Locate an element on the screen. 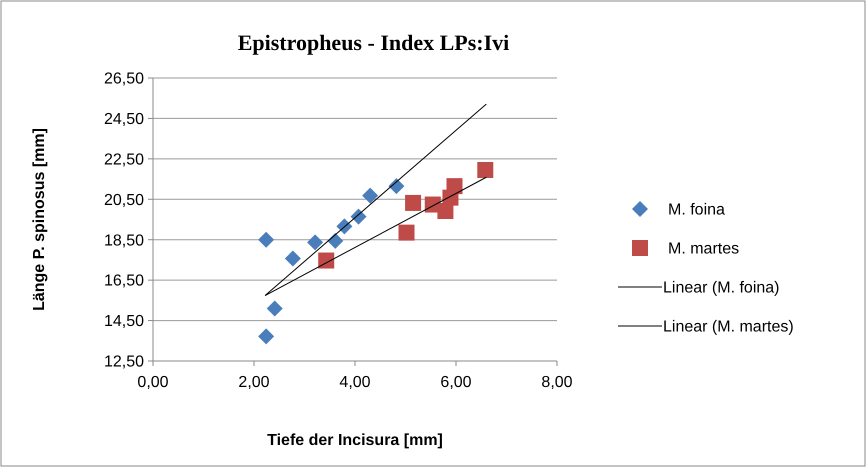  x-tick-label: 0,00 is located at coordinates (153, 382).